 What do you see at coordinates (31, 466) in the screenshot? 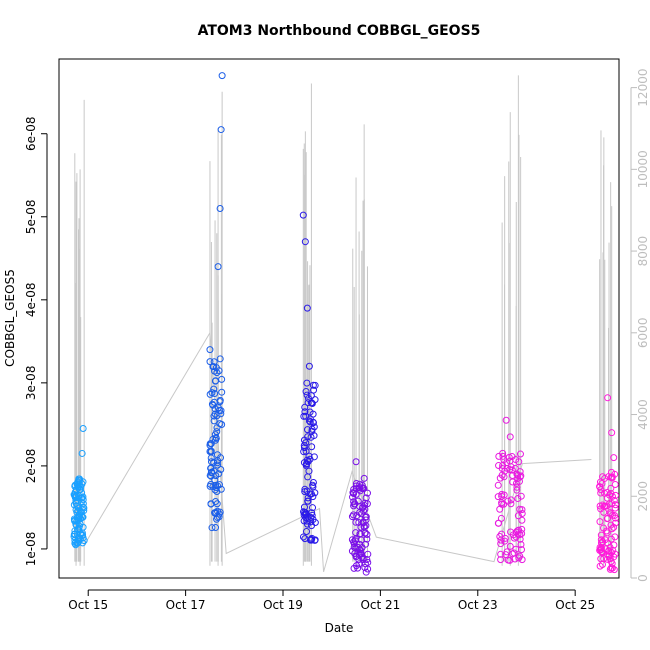
I see `y-tick-label: 2e-08` at bounding box center [31, 466].